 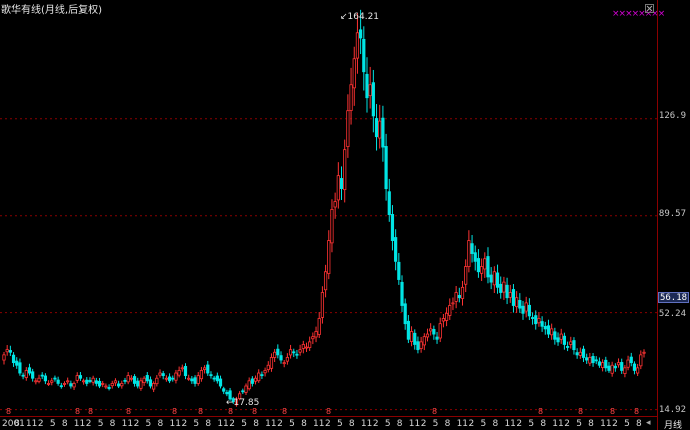 I want to click on price-label-52: 52.24, so click(x=672, y=314).